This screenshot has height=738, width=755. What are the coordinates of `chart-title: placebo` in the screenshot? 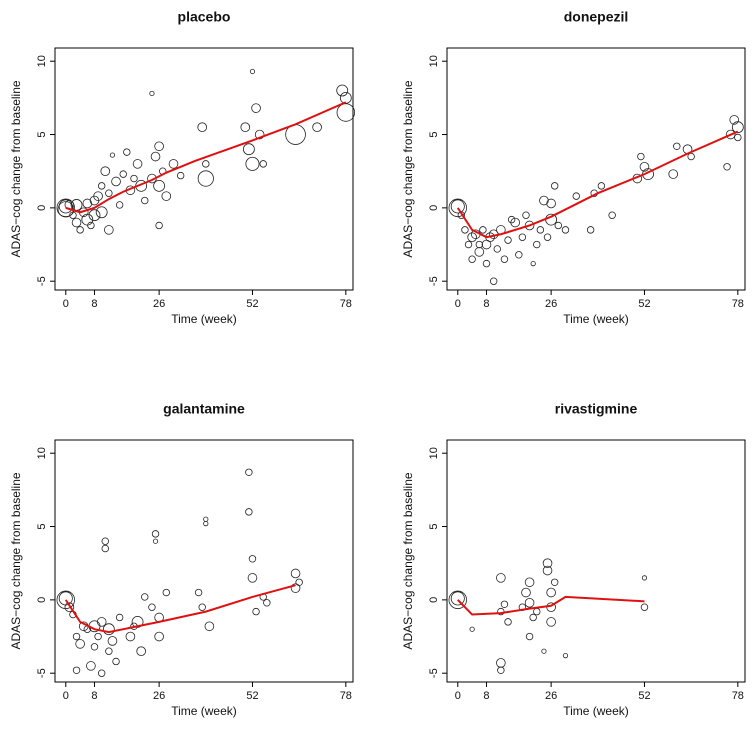 It's located at (204, 17).